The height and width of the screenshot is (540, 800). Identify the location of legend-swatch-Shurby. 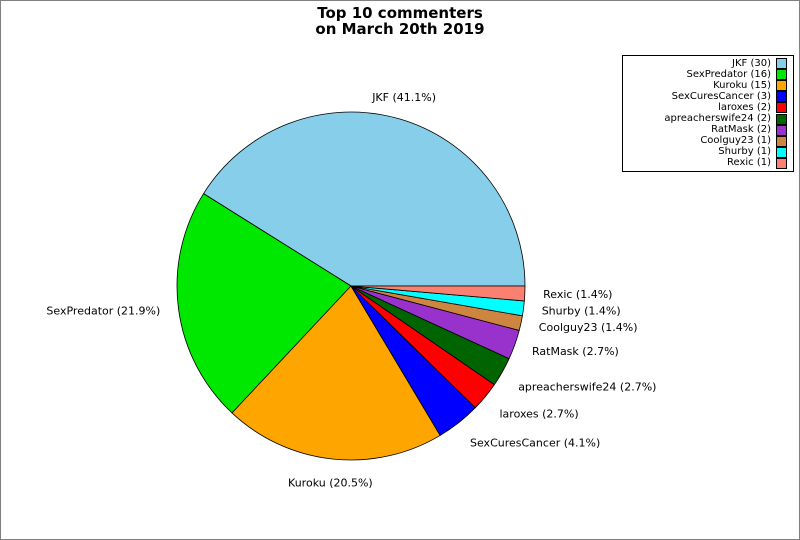
(781, 152).